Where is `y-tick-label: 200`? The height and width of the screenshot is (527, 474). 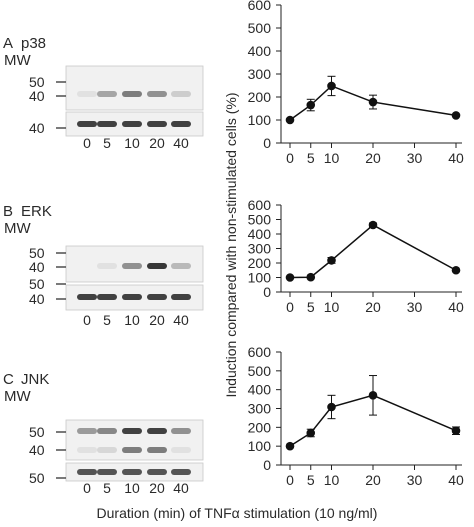 y-tick-label: 200 is located at coordinates (260, 97).